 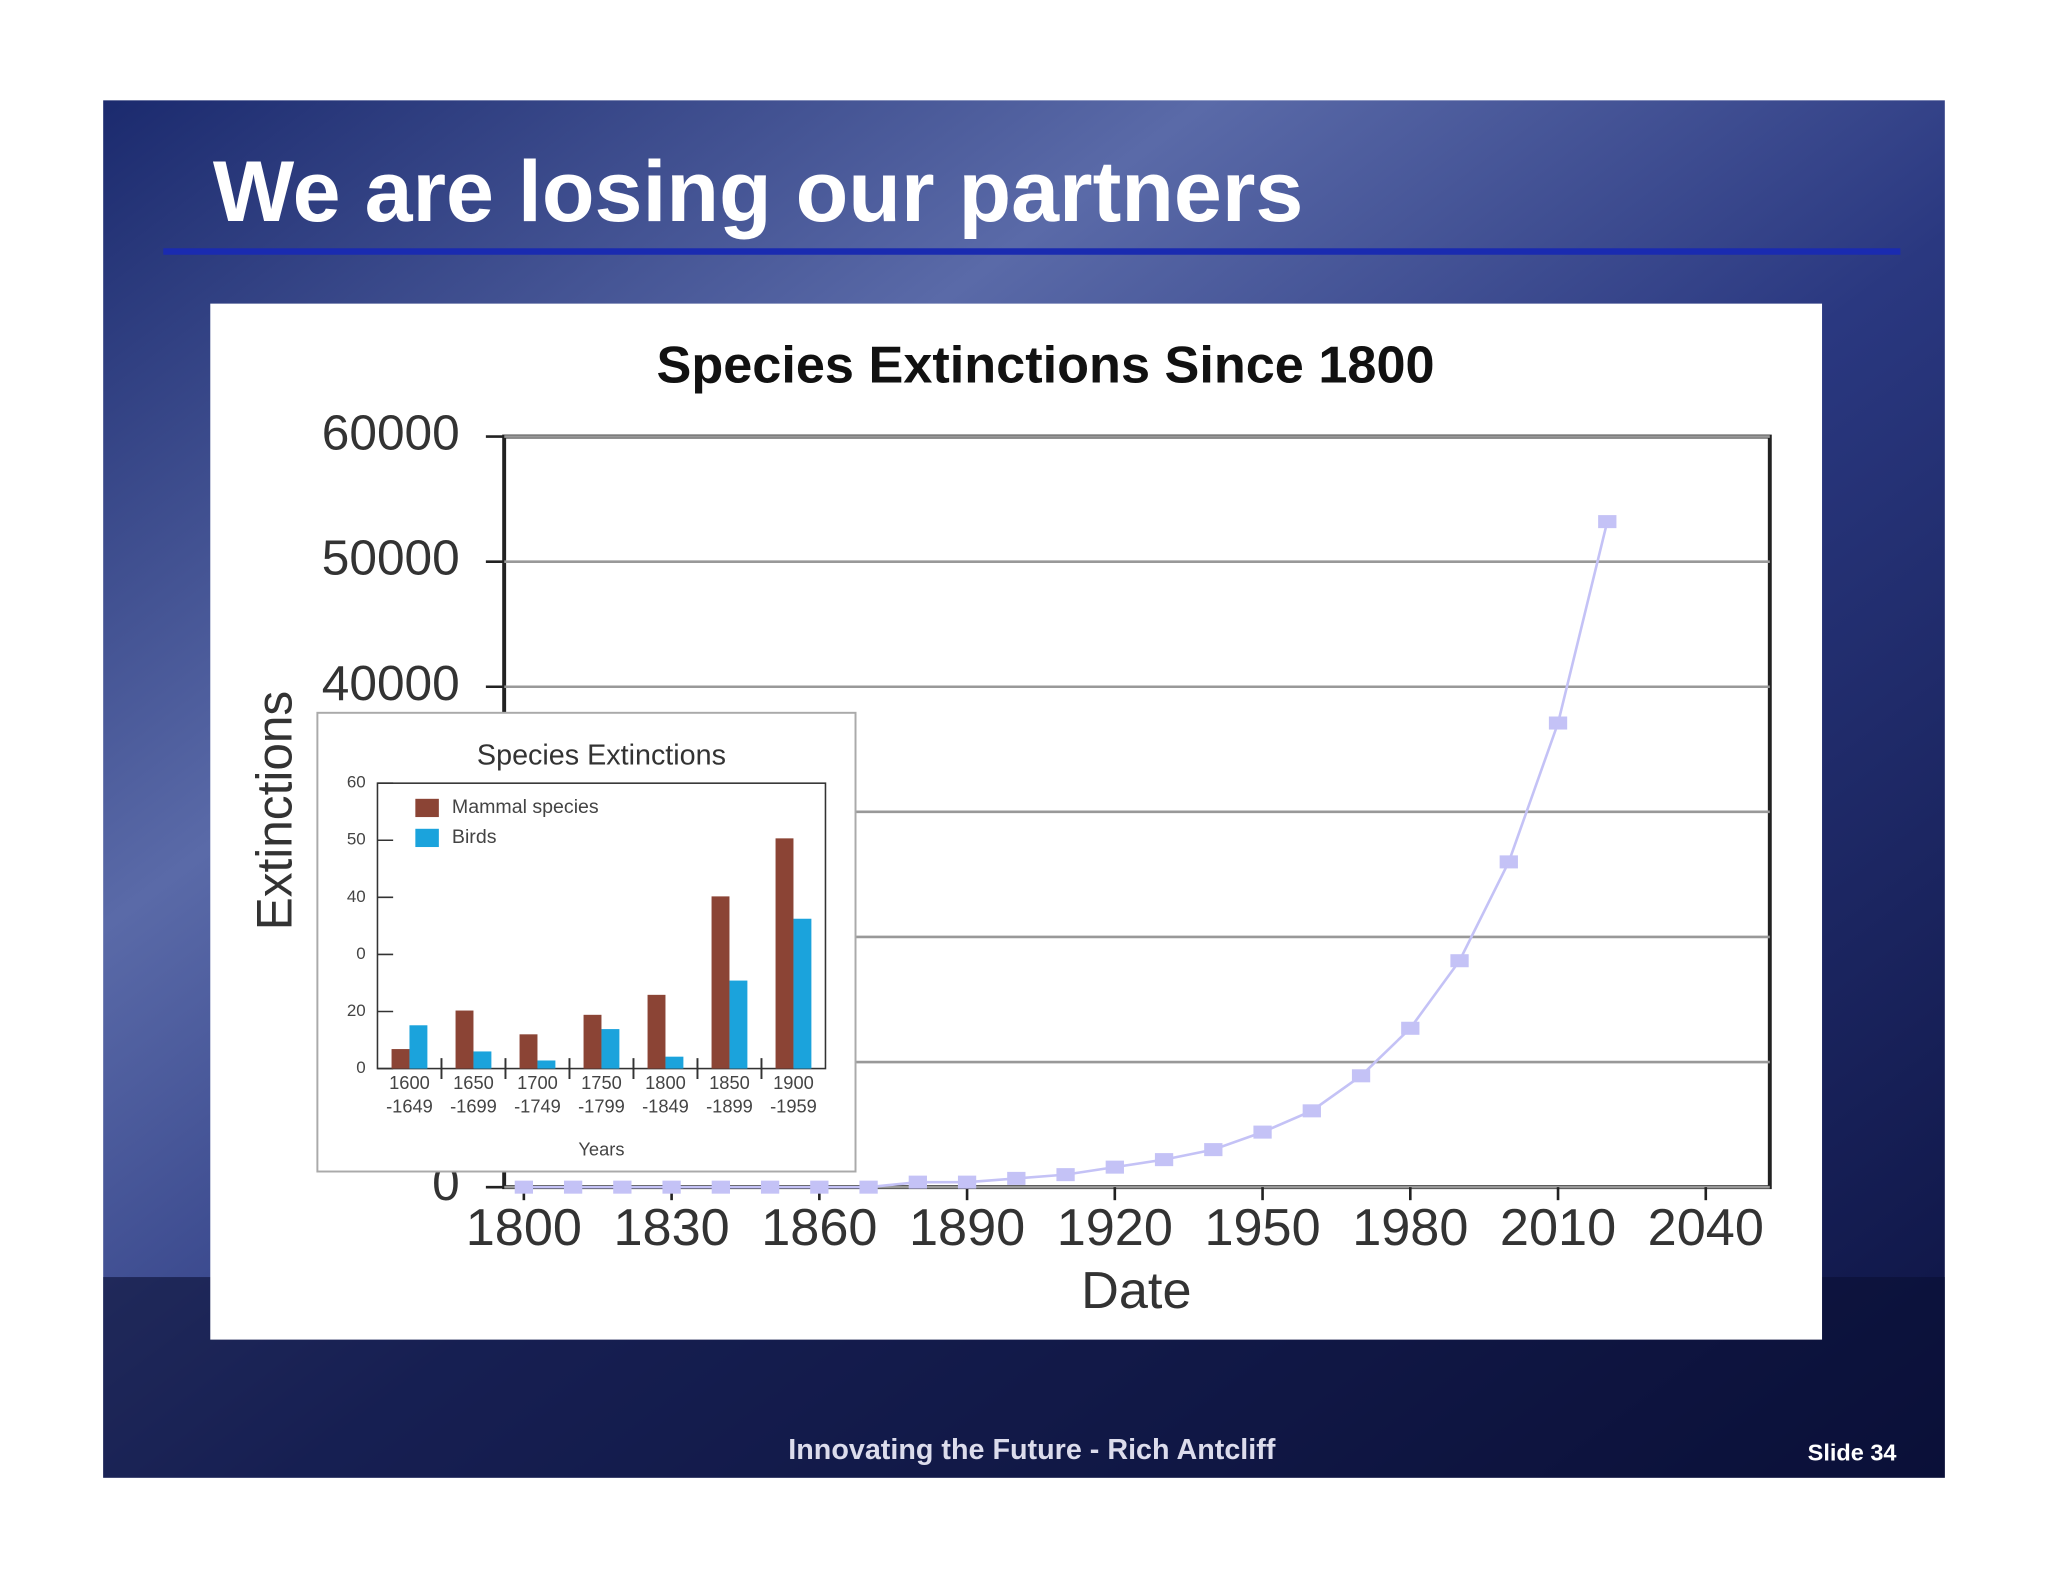 I want to click on x-tick-label-line: -1699, so click(x=473, y=1106).